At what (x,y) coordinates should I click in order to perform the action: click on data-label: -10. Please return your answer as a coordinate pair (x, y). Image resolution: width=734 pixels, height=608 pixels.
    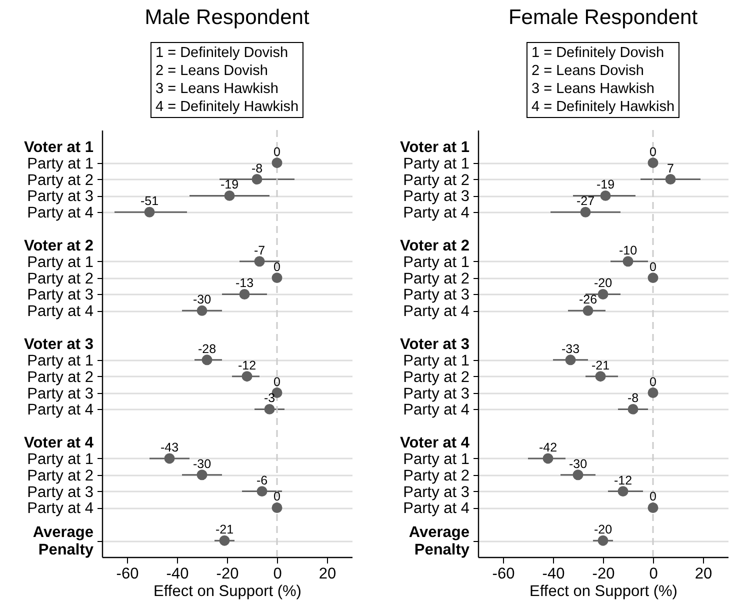
    Looking at the image, I should click on (628, 250).